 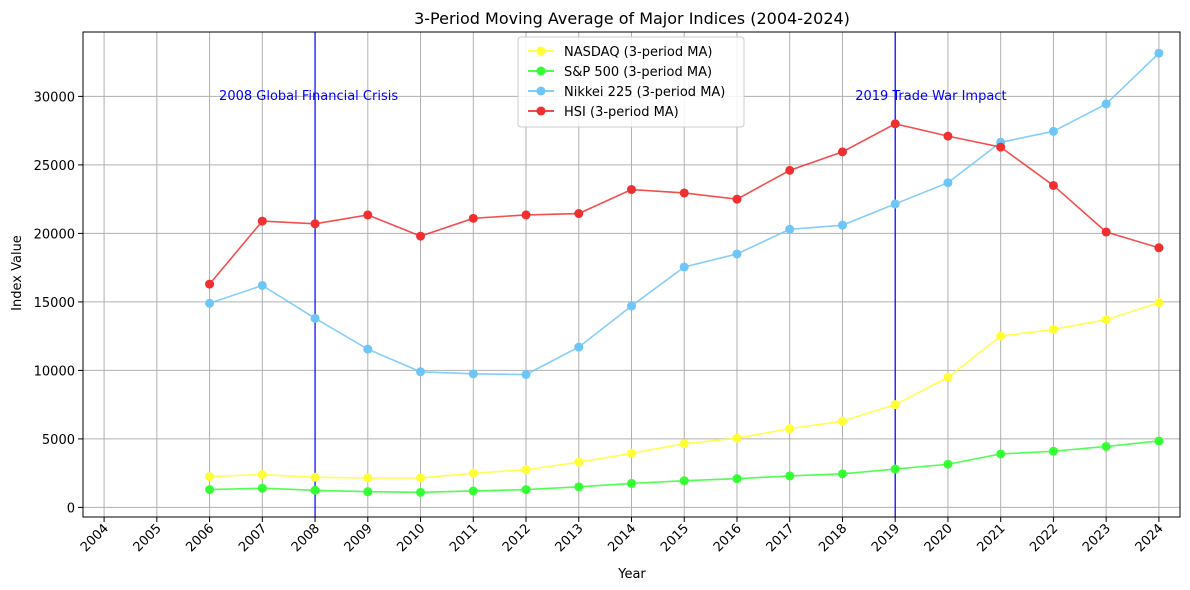 What do you see at coordinates (930, 96) in the screenshot?
I see `event-annotation: 2019 Trade War Impact` at bounding box center [930, 96].